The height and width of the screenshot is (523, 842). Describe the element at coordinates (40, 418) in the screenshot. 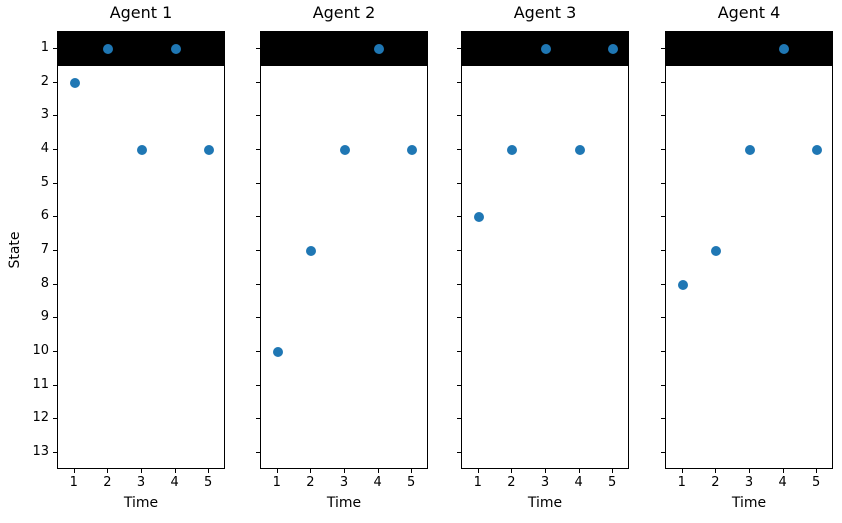

I see `y-tick-label: 12` at that location.